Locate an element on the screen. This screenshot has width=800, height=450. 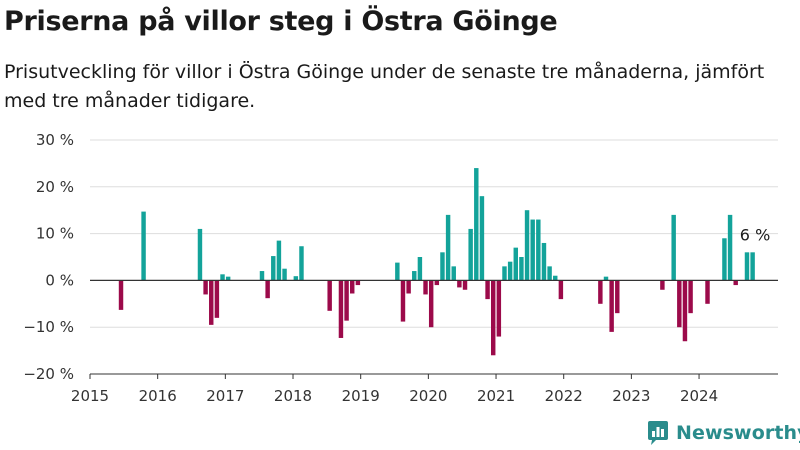
bar-chart-logo-icon is located at coordinates (658, 433).